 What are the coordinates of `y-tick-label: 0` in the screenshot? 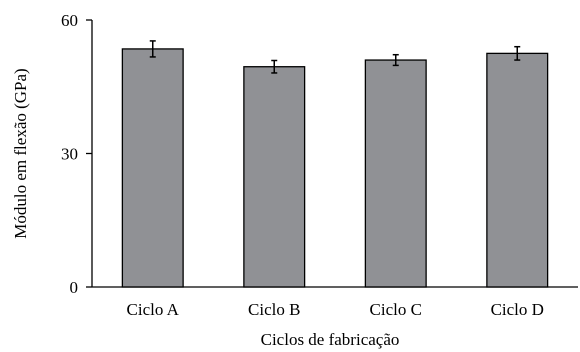 It's located at (74, 287).